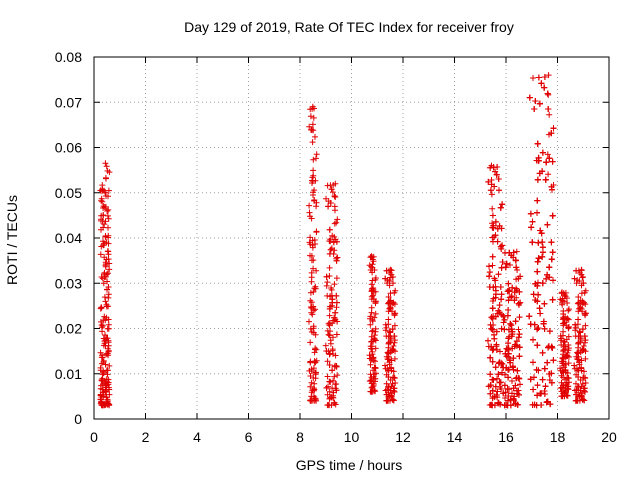 This screenshot has height=485, width=640. I want to click on y-tick-label: 0.02, so click(68, 329).